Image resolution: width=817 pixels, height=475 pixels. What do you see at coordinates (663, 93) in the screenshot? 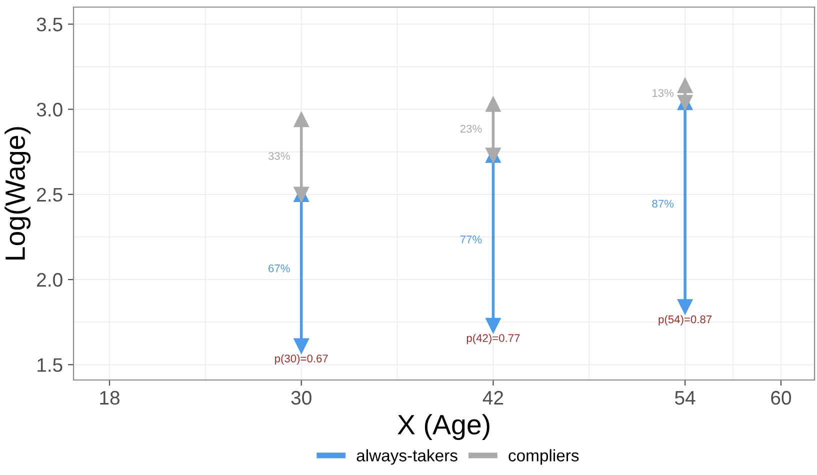
I see `annotation: 13%` at bounding box center [663, 93].